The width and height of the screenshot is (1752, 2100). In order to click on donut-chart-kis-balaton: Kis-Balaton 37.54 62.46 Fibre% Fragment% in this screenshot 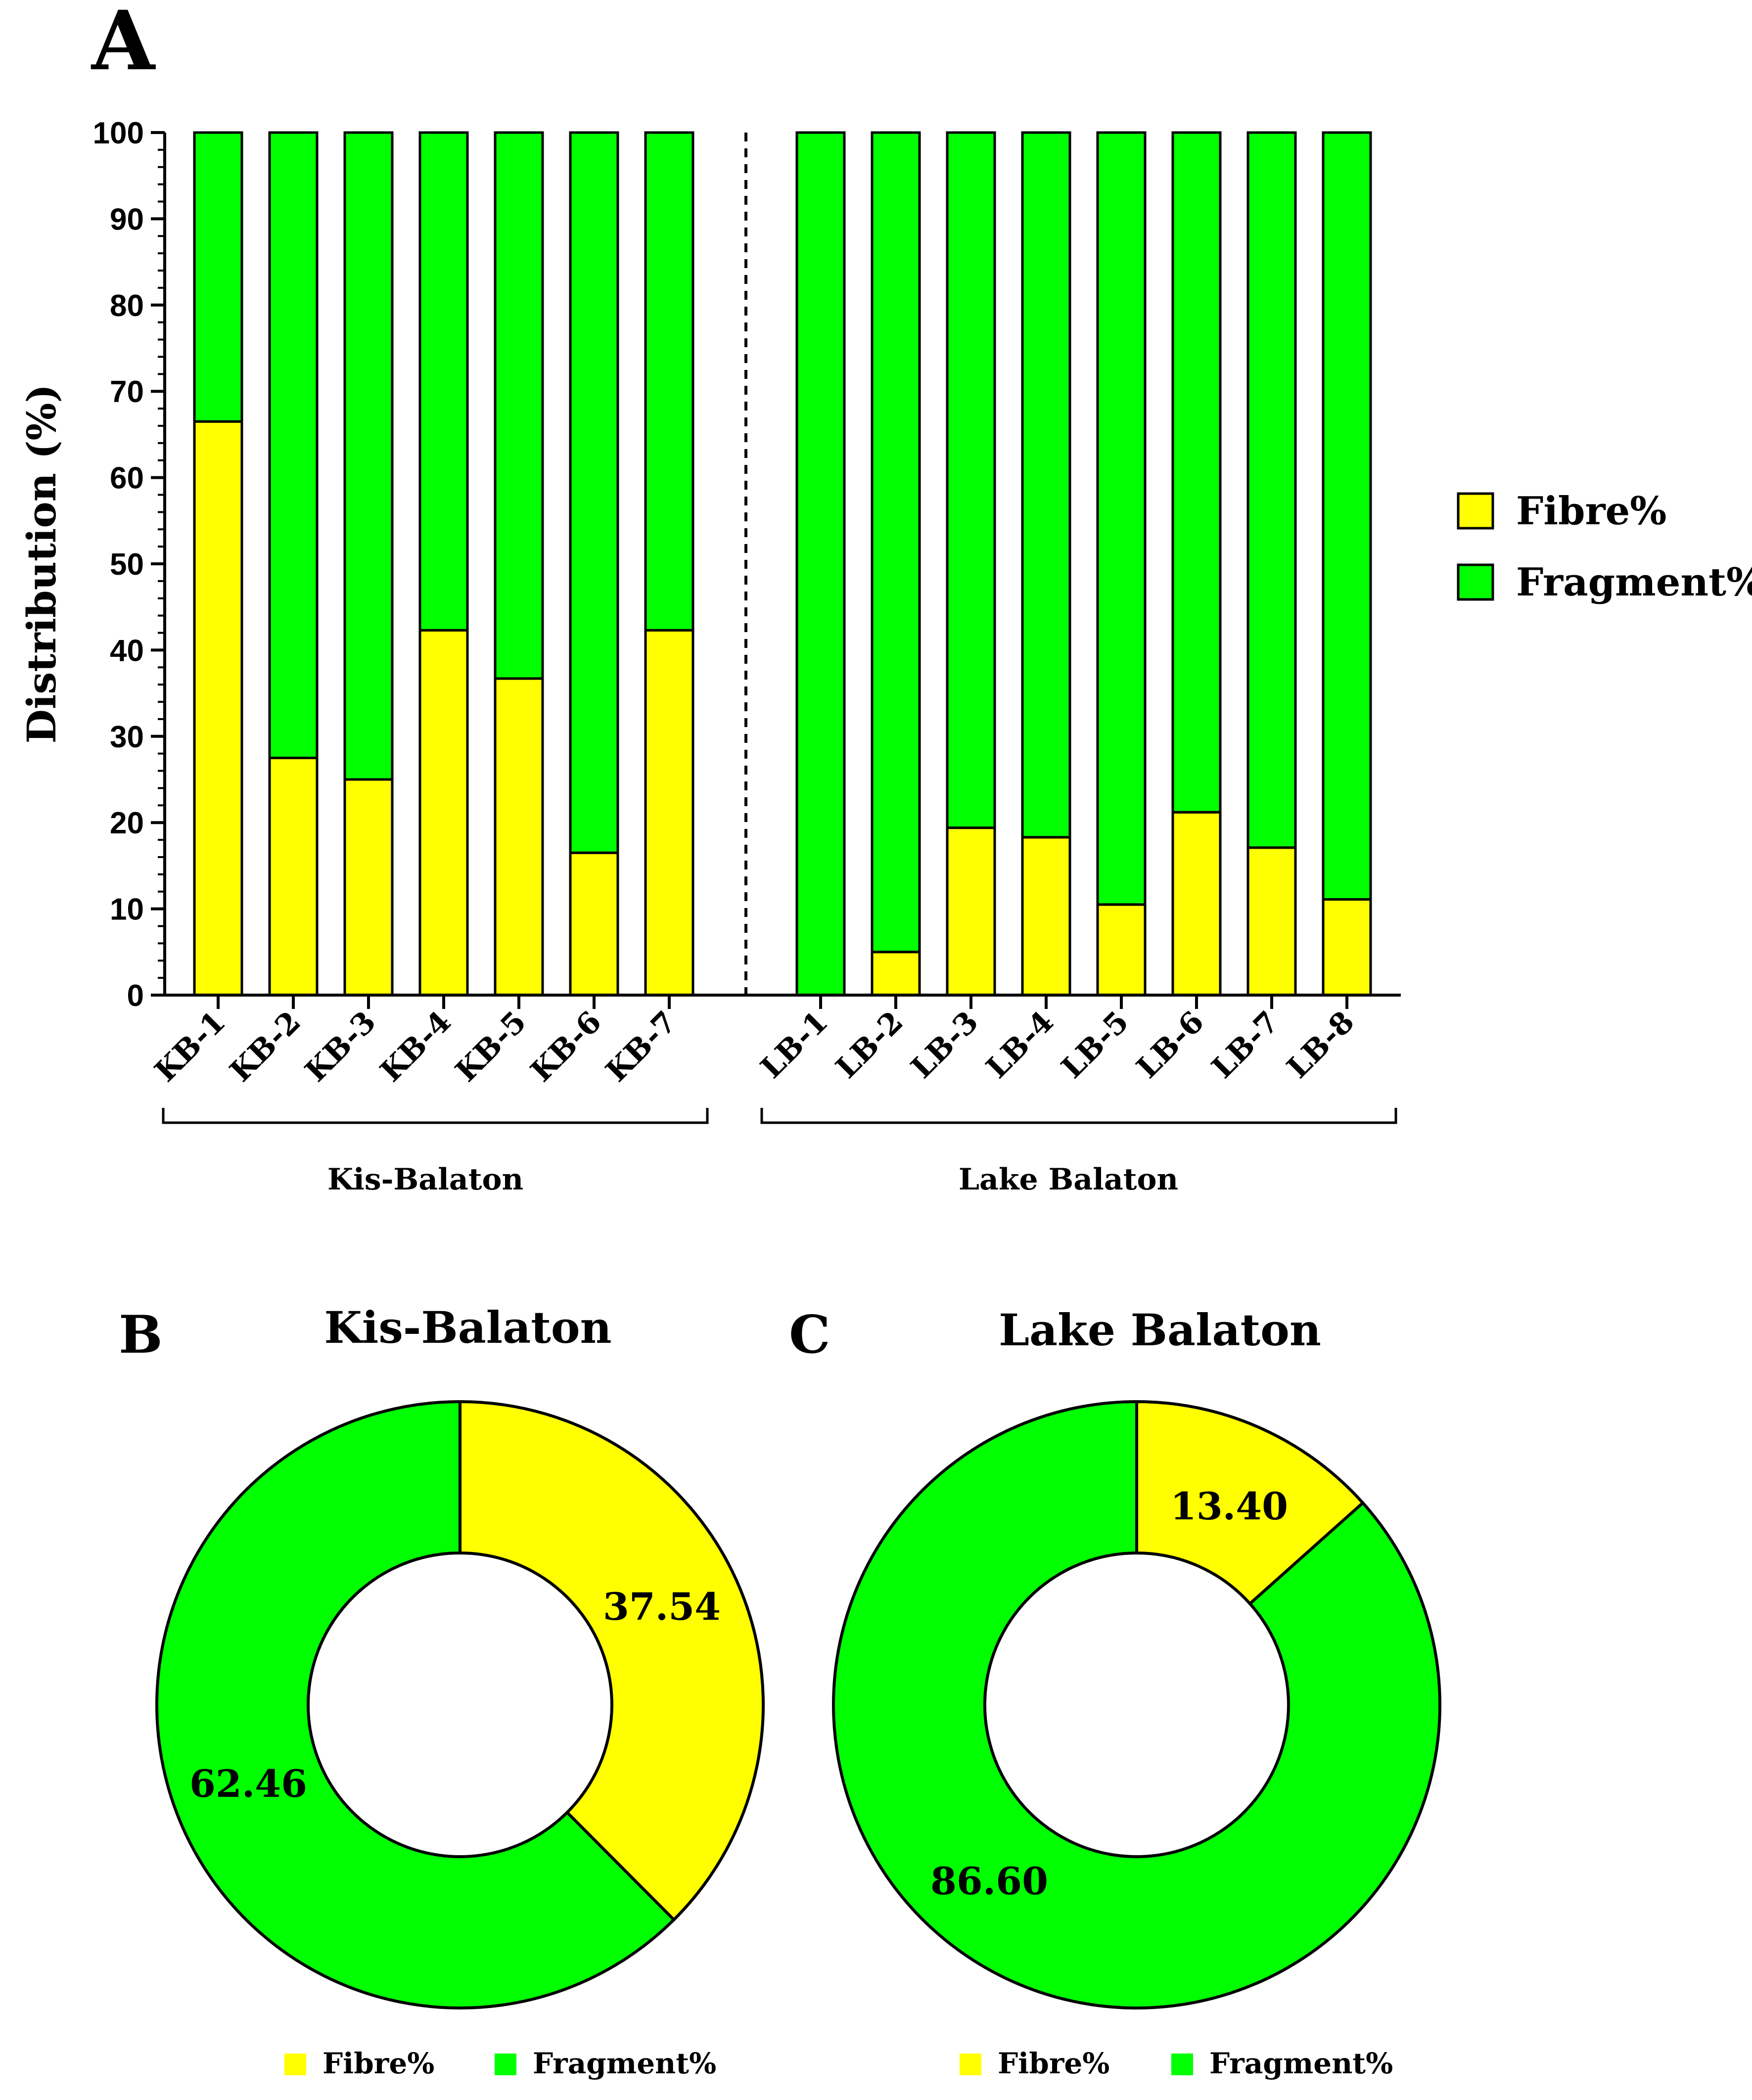, I will do `click(460, 1691)`.